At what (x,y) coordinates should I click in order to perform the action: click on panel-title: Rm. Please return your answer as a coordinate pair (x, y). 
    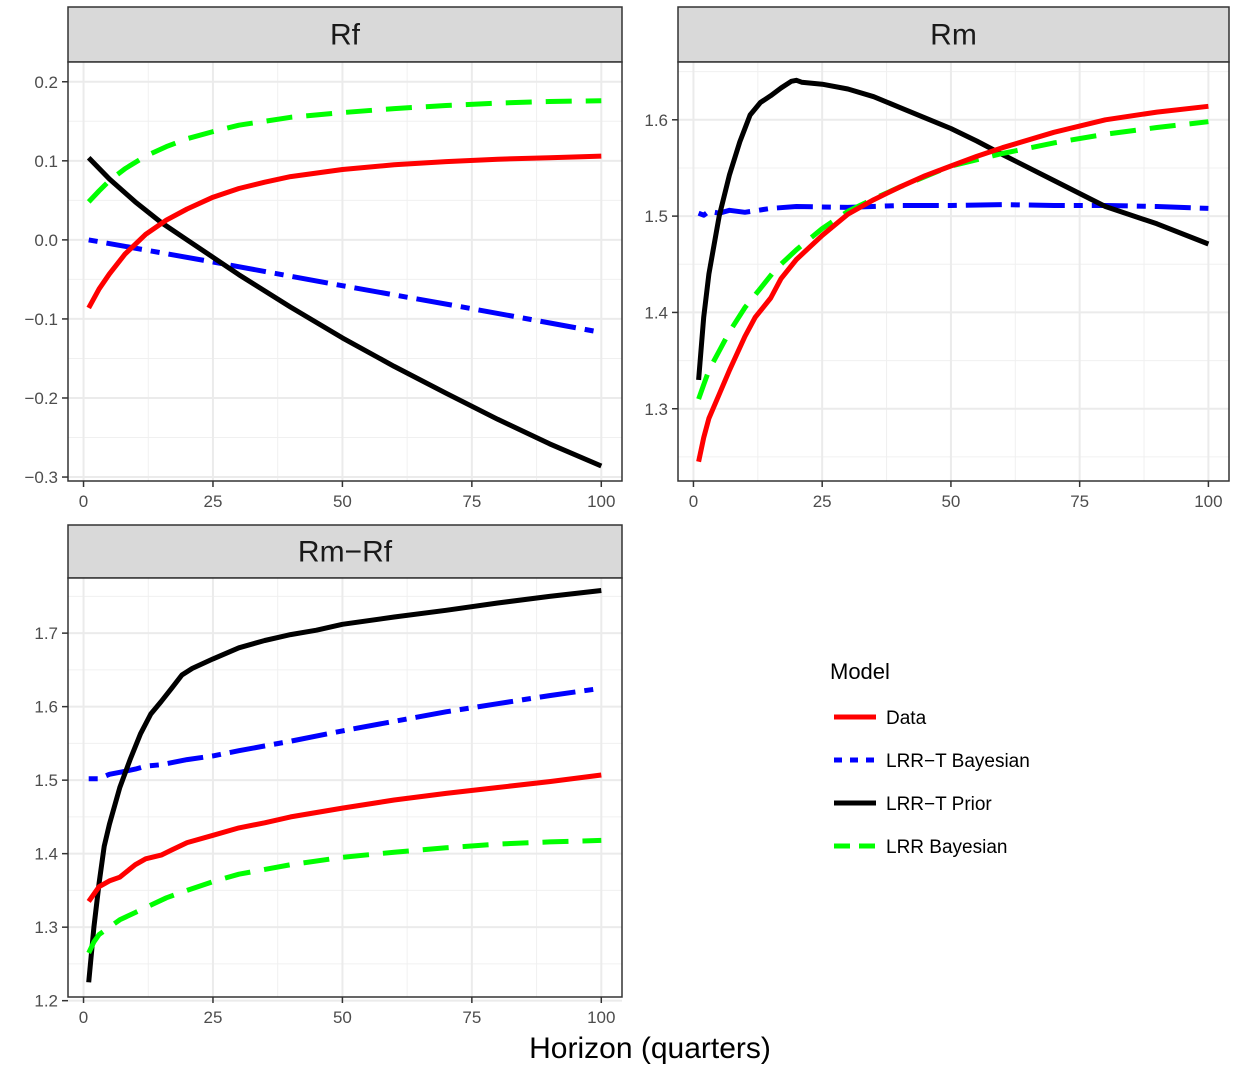
    Looking at the image, I should click on (953, 35).